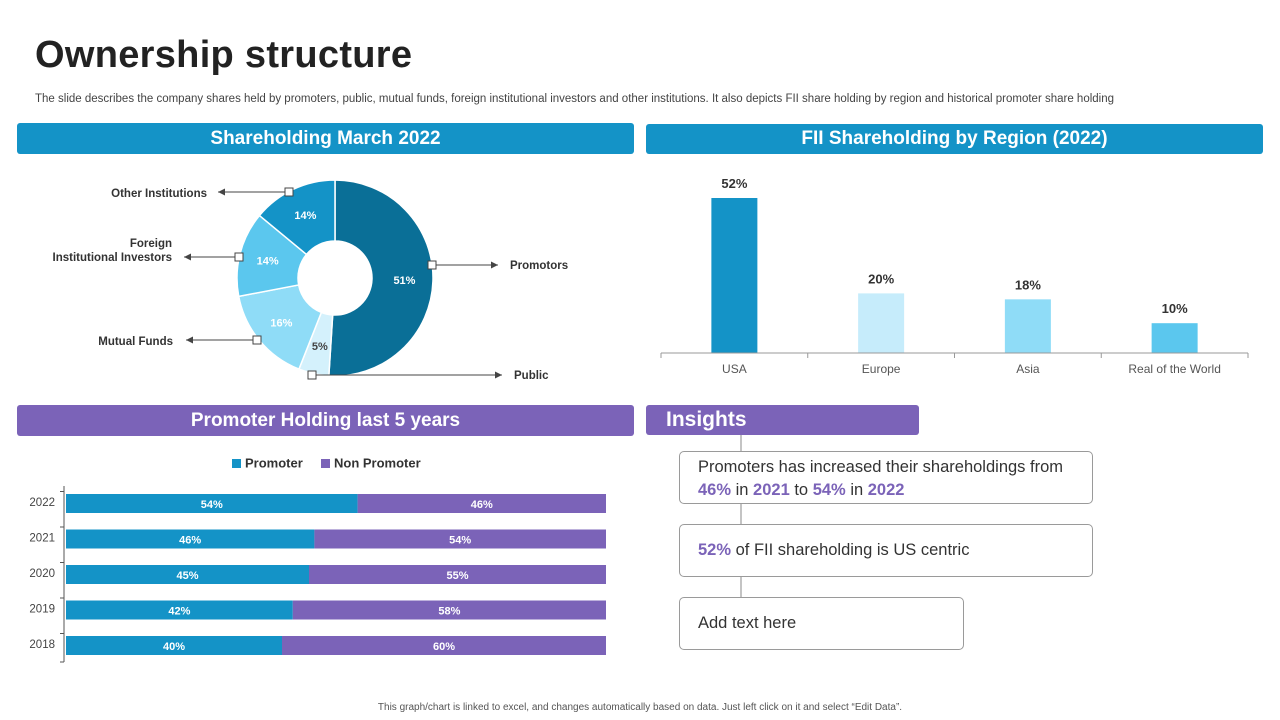 This screenshot has width=1280, height=720. Describe the element at coordinates (881, 278) in the screenshot. I see `fii-value-label: 20%` at that location.